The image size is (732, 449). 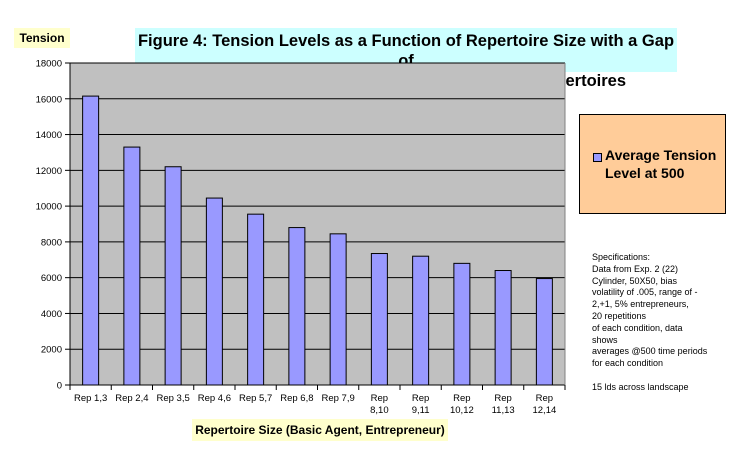 I want to click on y-tick-label: 18000, so click(x=49, y=64).